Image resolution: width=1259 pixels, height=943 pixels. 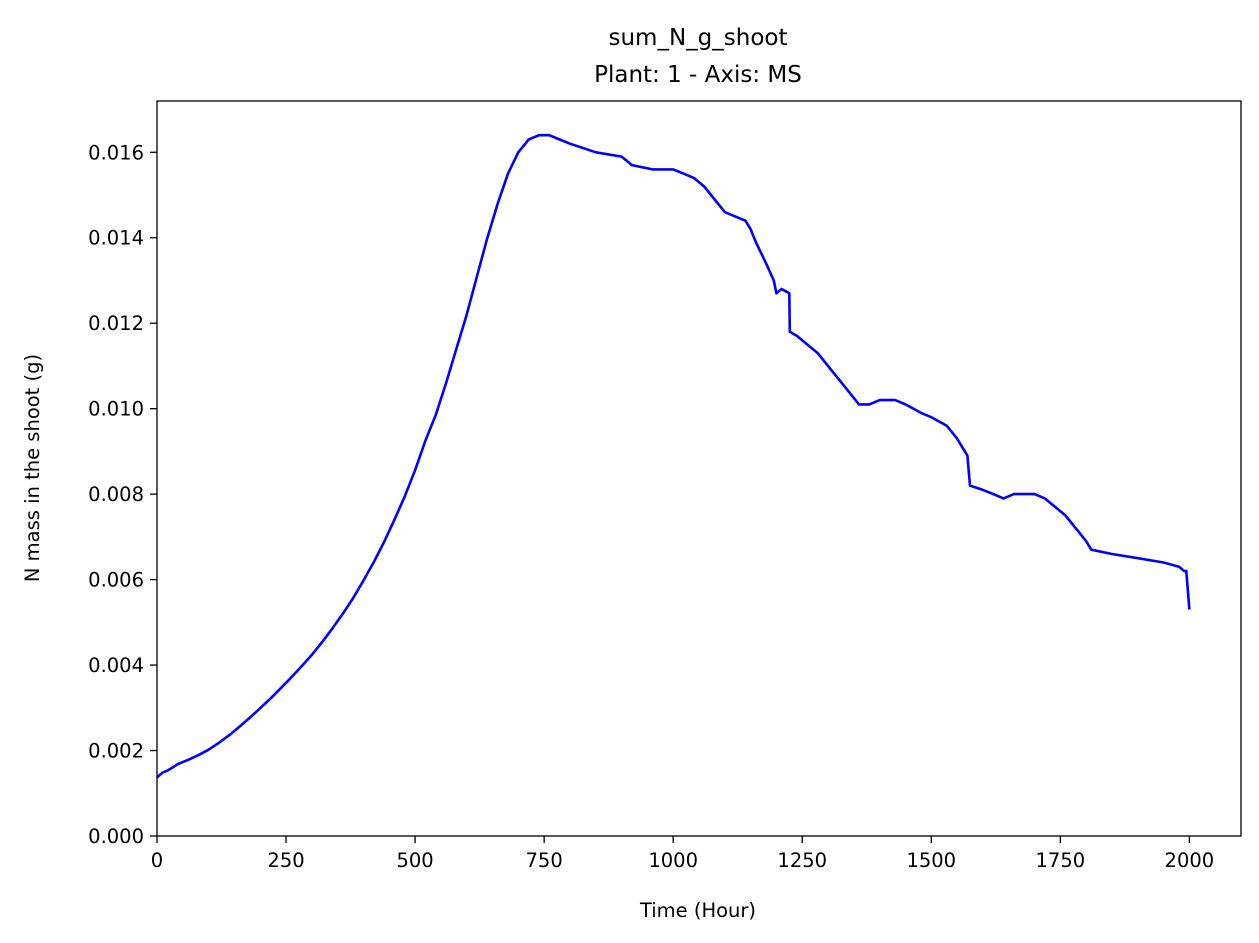 What do you see at coordinates (116, 323) in the screenshot?
I see `y-tick-label: 0.012` at bounding box center [116, 323].